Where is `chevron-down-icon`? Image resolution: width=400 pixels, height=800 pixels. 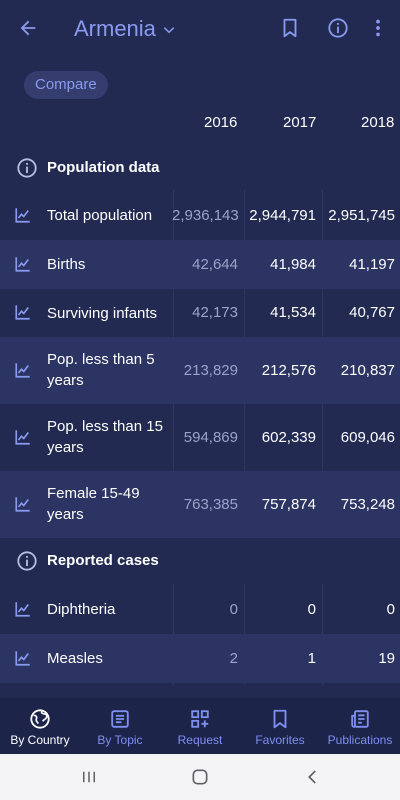
chevron-down-icon is located at coordinates (169, 30).